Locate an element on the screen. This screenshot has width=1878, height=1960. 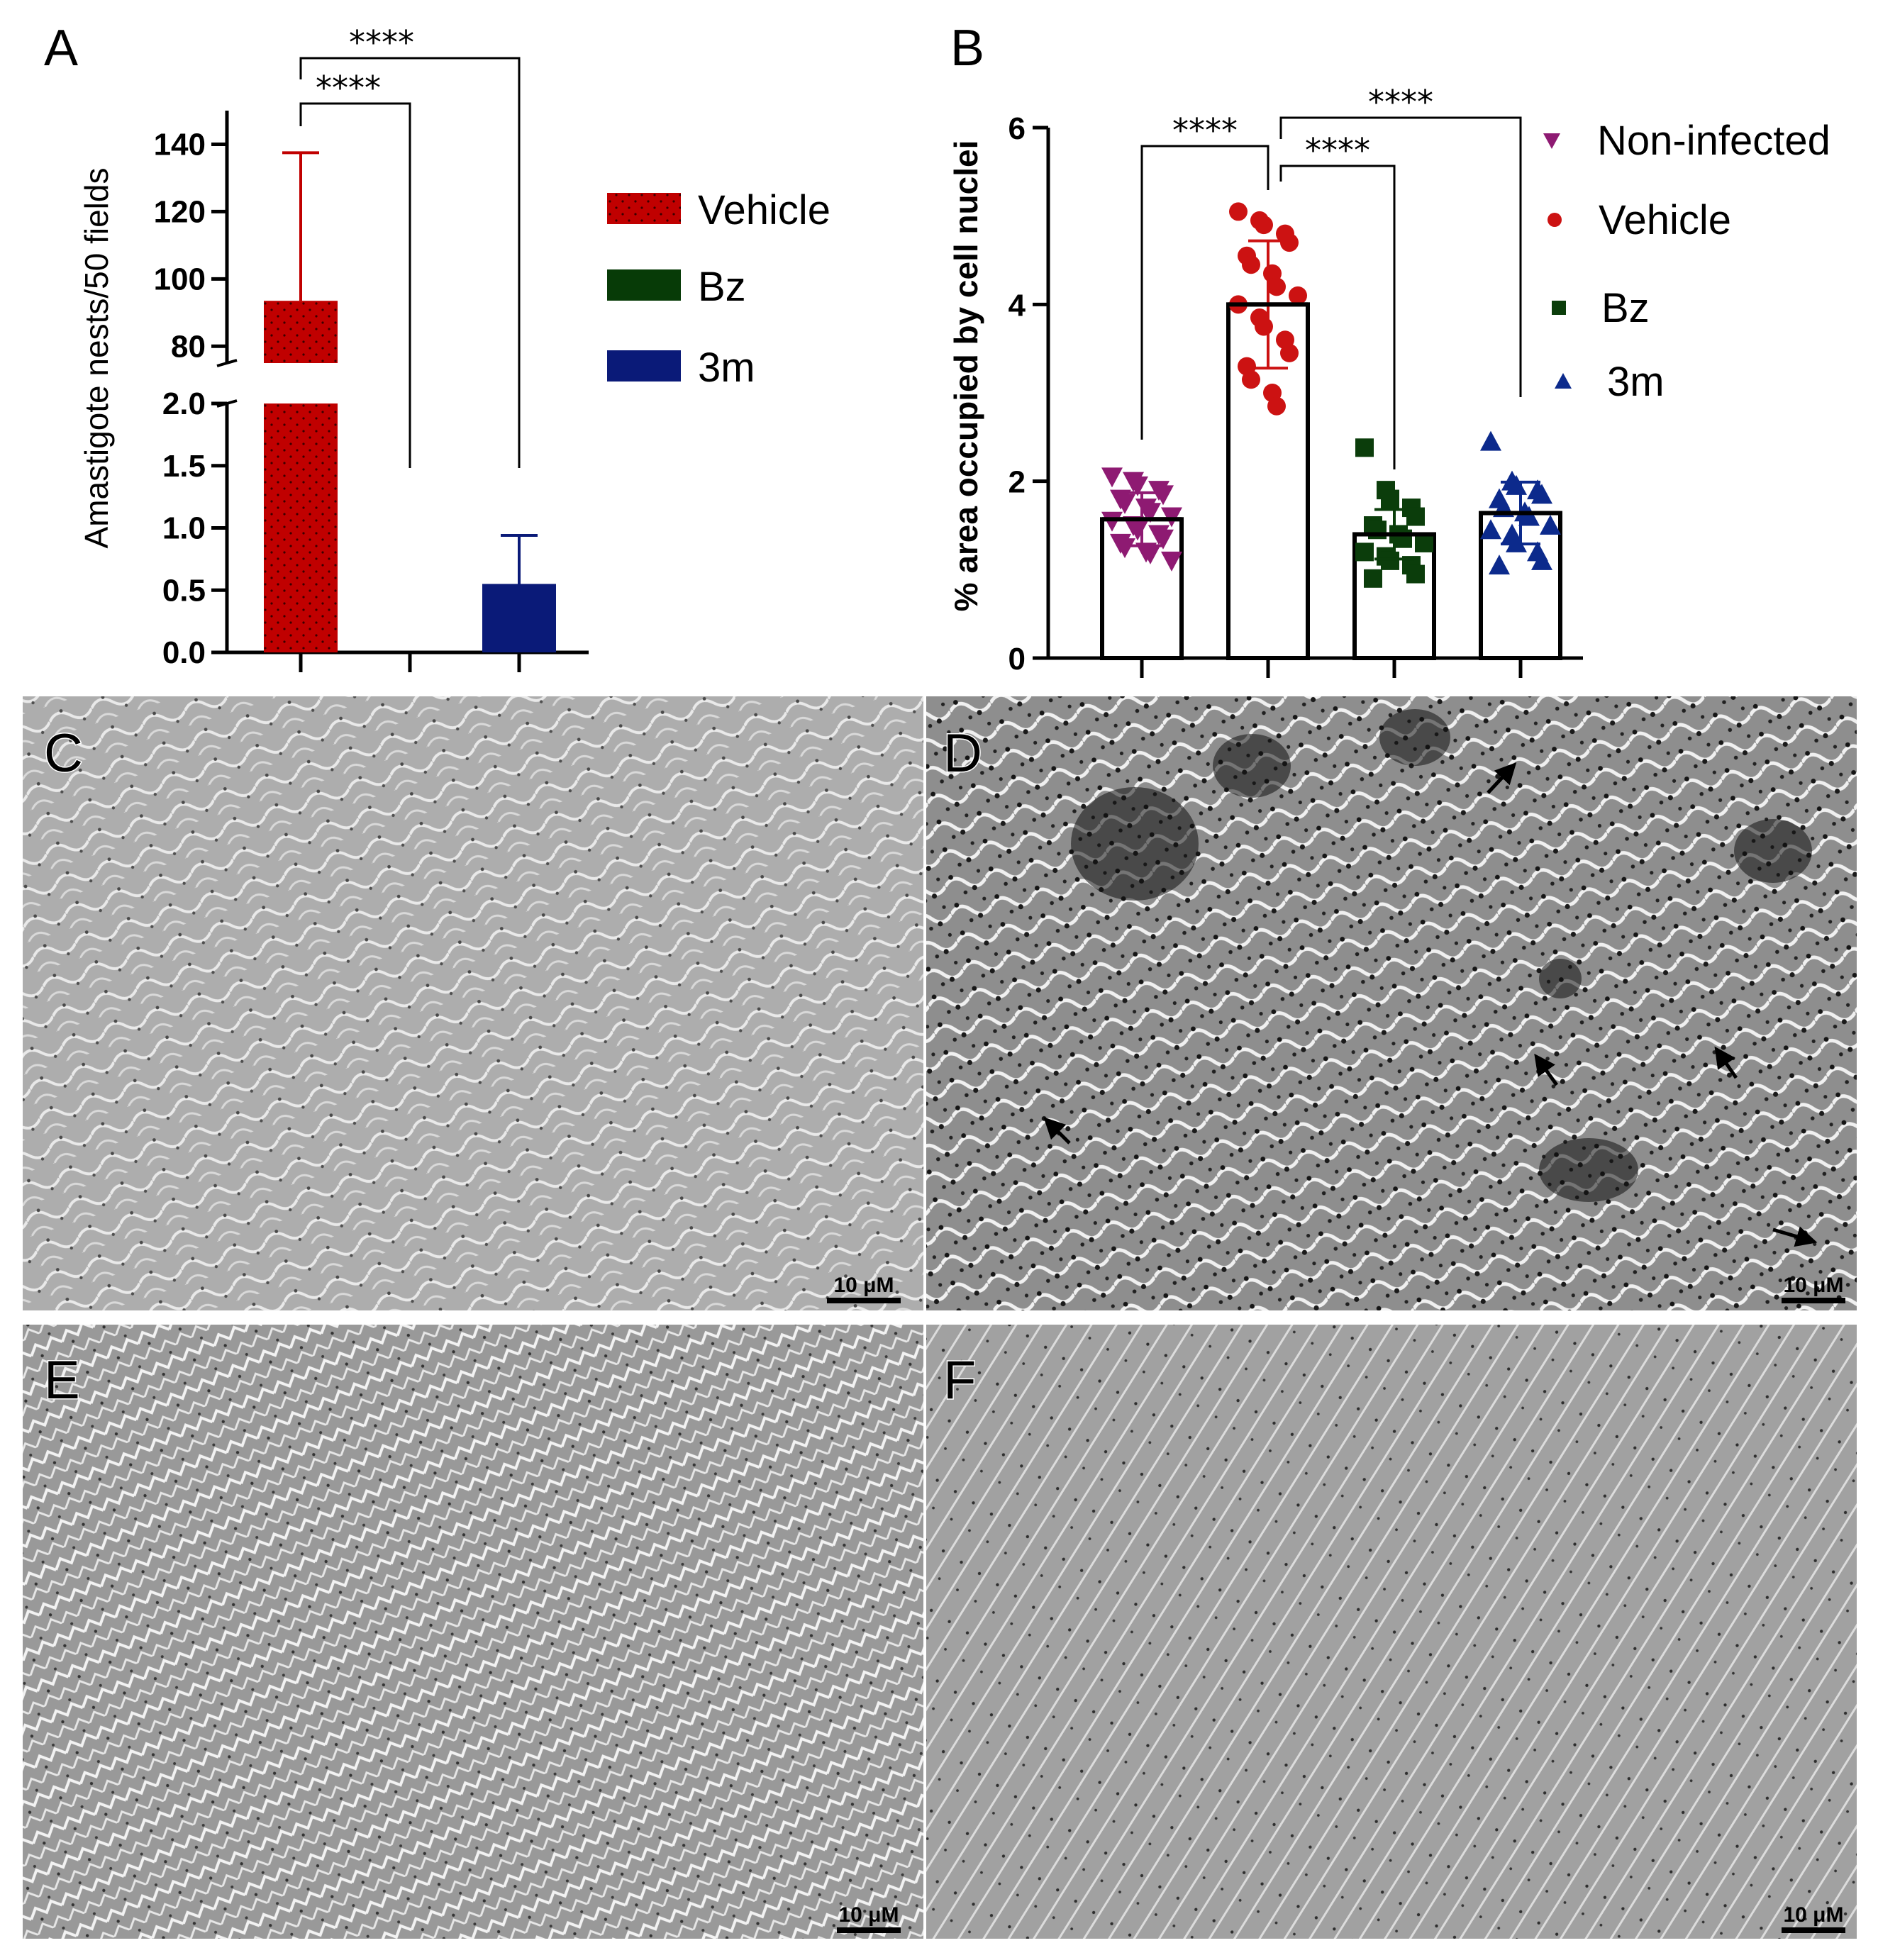
axis-break-mark is located at coordinates (227, 363).